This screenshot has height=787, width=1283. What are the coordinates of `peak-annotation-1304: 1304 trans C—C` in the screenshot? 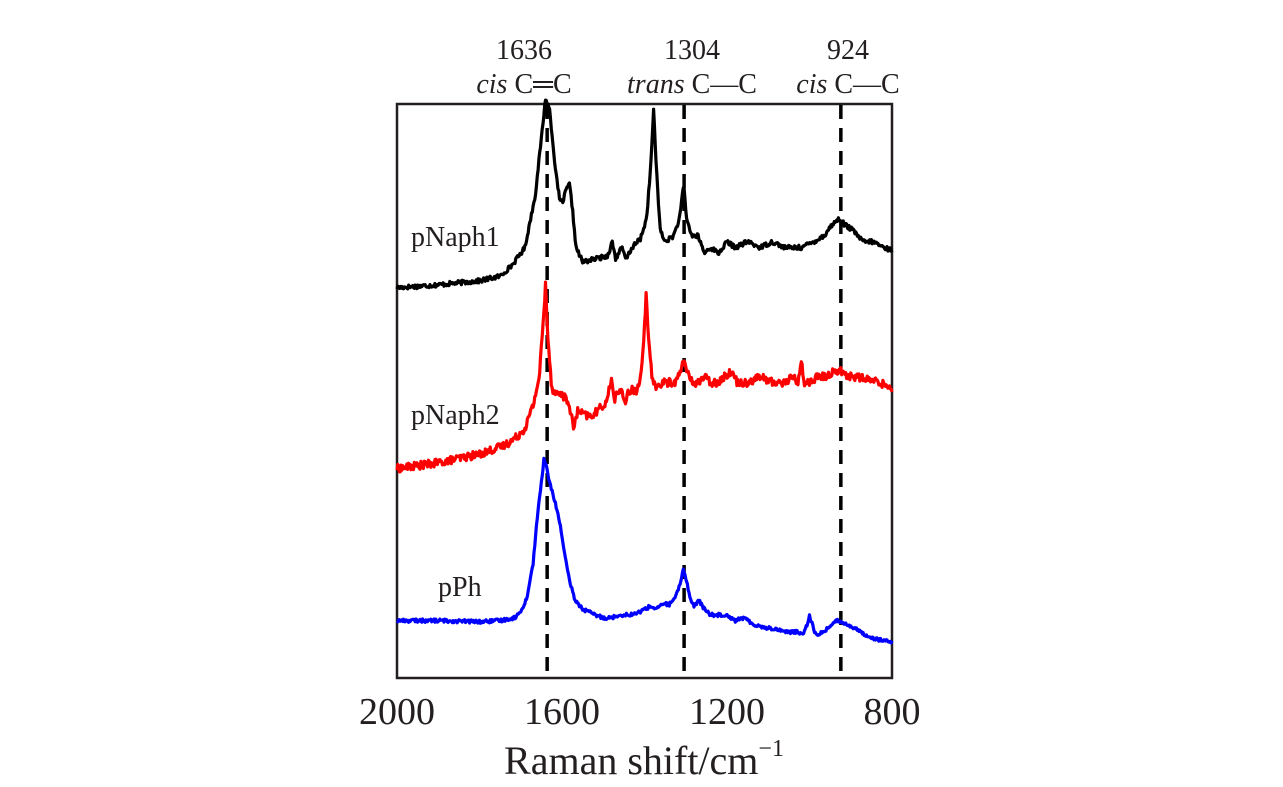 It's located at (692, 67).